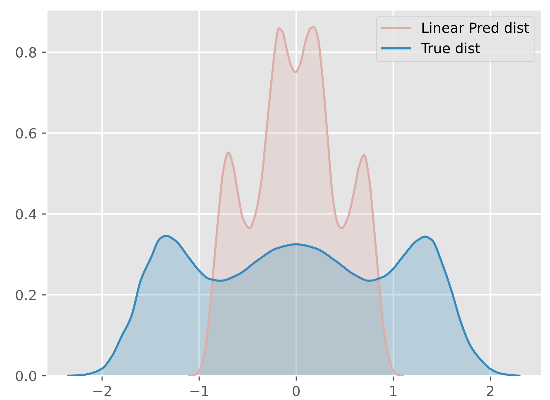 Image resolution: width=550 pixels, height=400 pixels. I want to click on x-tick-label: 2, so click(490, 391).